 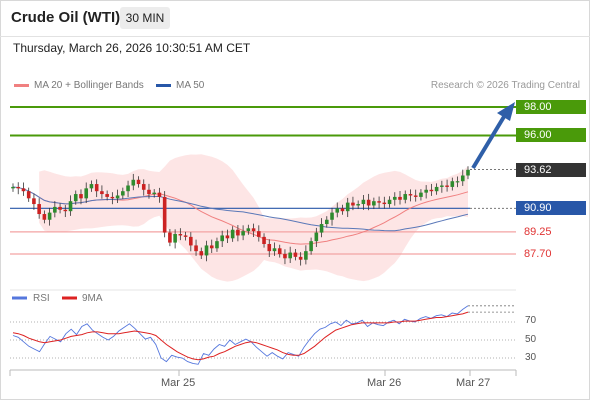 What do you see at coordinates (384, 383) in the screenshot?
I see `date-tick-mar26: Mar 26` at bounding box center [384, 383].